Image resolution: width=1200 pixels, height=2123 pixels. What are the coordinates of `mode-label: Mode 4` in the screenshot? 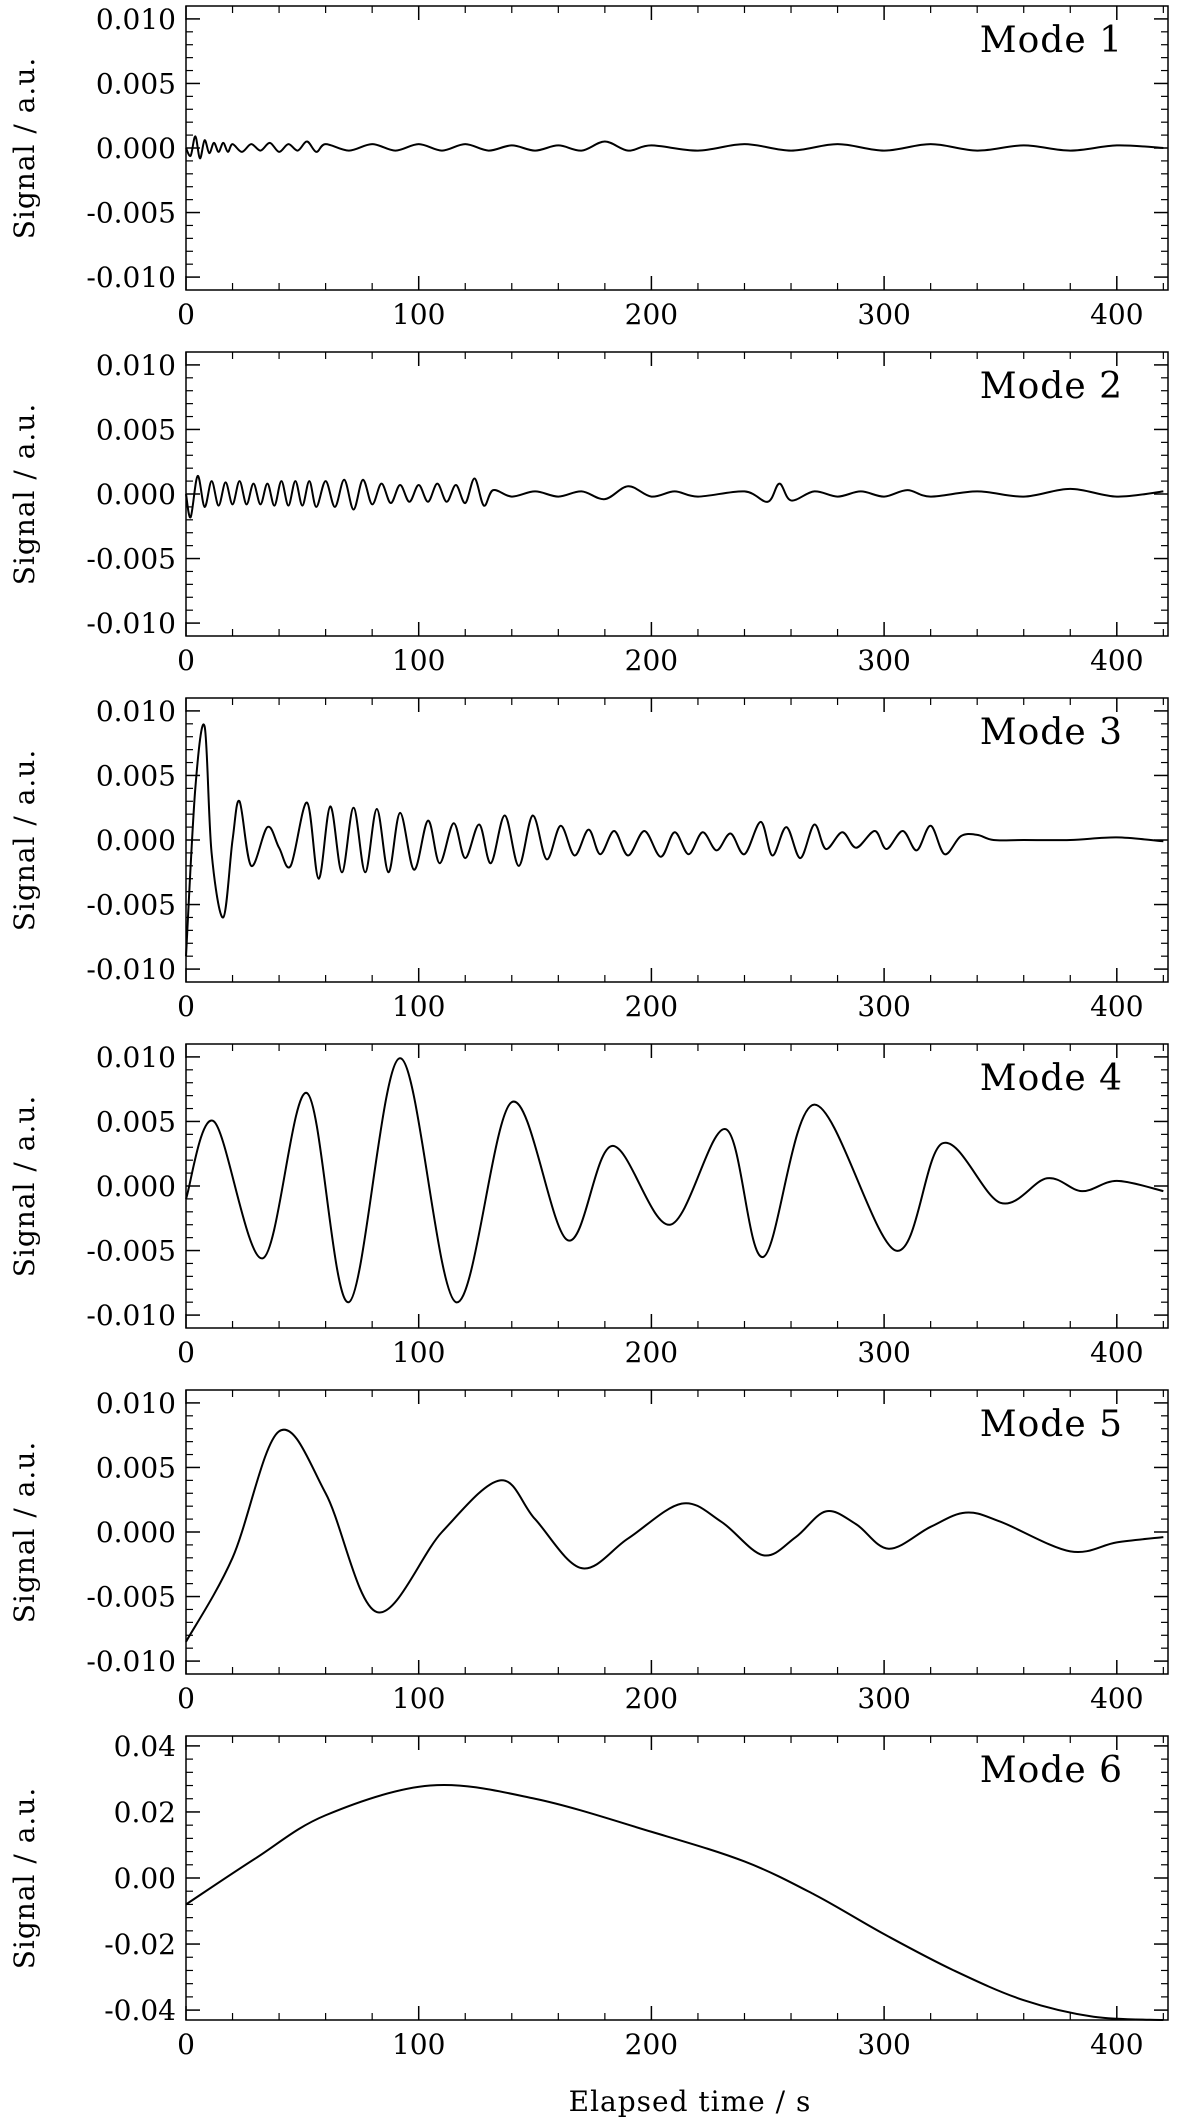 It's located at (1051, 1078).